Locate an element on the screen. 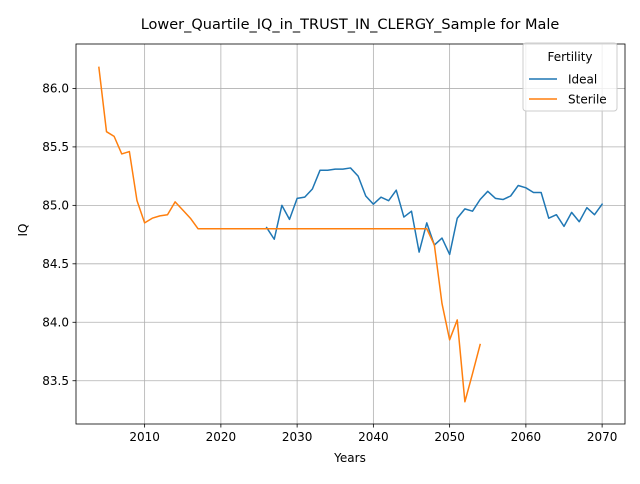 The width and height of the screenshot is (640, 484). x-tick-label: 2030 is located at coordinates (297, 437).